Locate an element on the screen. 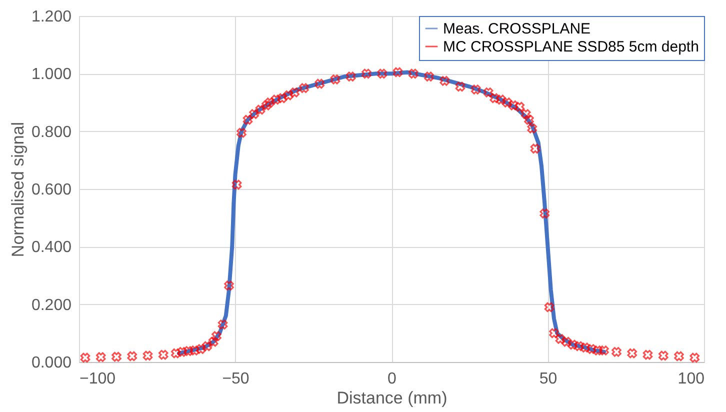 This screenshot has width=726, height=412. x-tick-label: 50 is located at coordinates (548, 379).